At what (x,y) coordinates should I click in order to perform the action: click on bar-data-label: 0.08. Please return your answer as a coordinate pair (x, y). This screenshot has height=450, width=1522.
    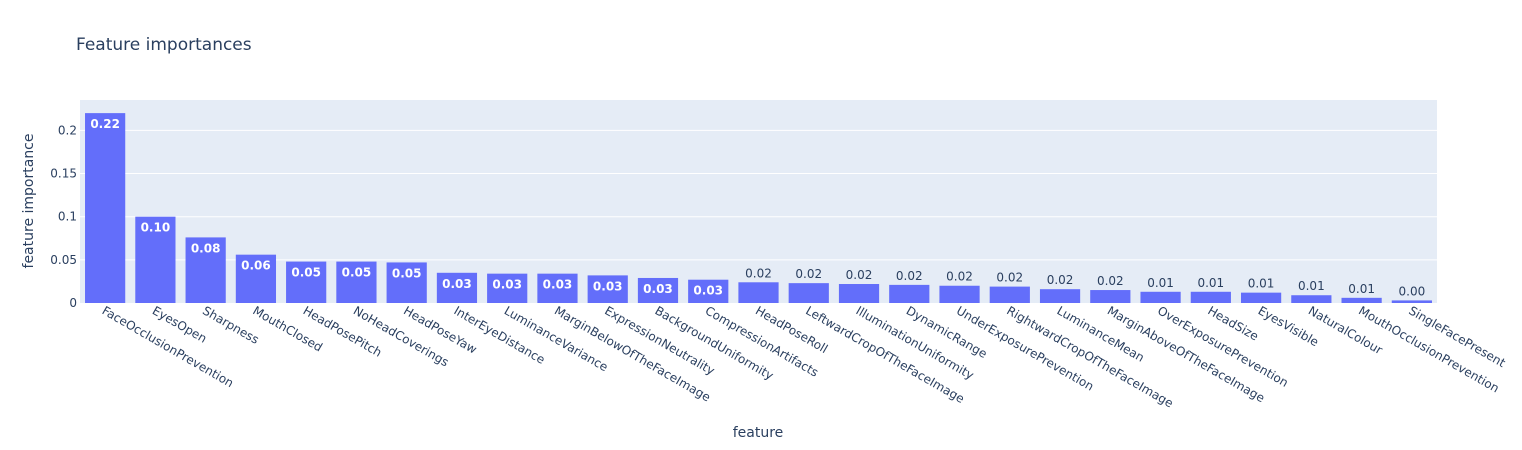
    Looking at the image, I should click on (206, 248).